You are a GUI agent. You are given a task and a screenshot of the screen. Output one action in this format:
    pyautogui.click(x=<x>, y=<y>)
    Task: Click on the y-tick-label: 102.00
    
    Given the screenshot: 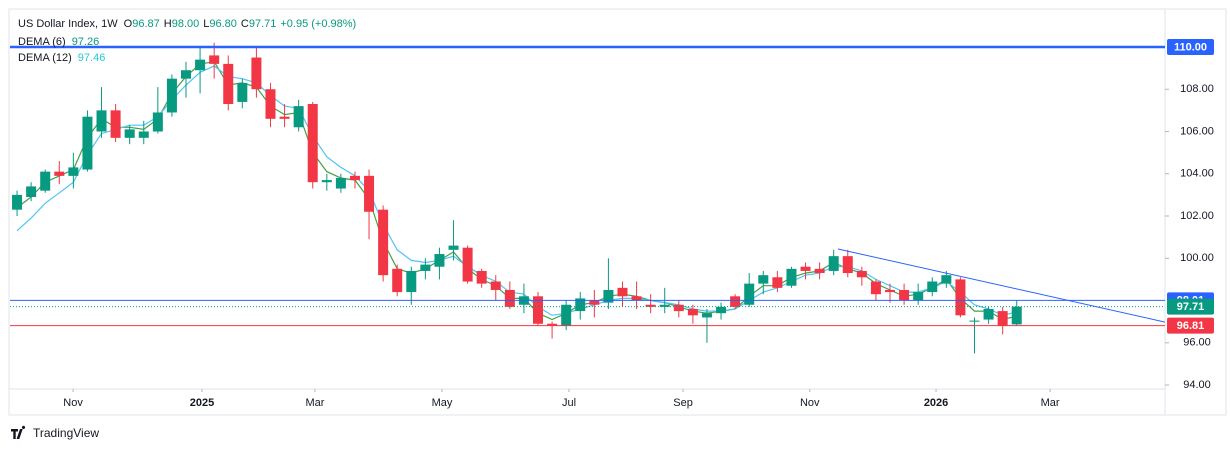 What is the action you would take?
    pyautogui.click(x=1197, y=216)
    